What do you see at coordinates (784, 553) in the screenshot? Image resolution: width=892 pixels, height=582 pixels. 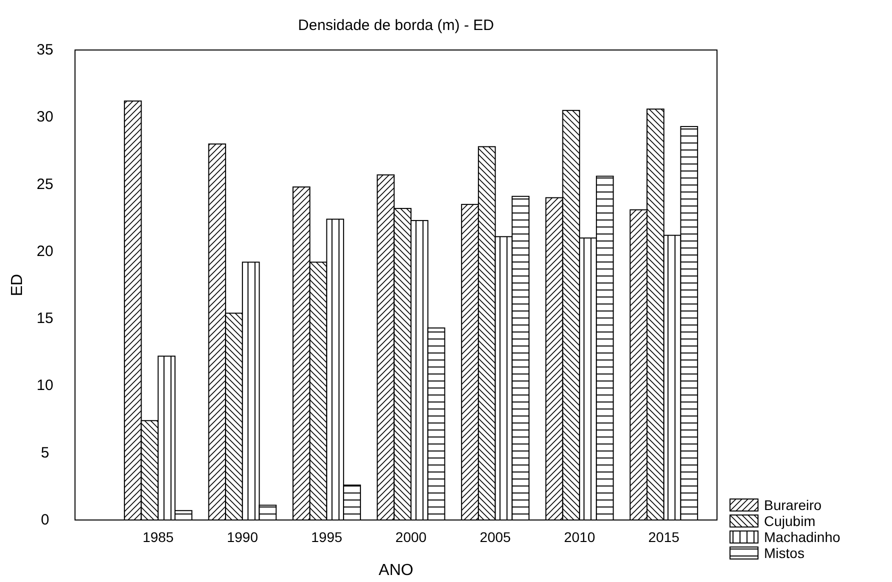 I see `legend-label: Mistos` at bounding box center [784, 553].